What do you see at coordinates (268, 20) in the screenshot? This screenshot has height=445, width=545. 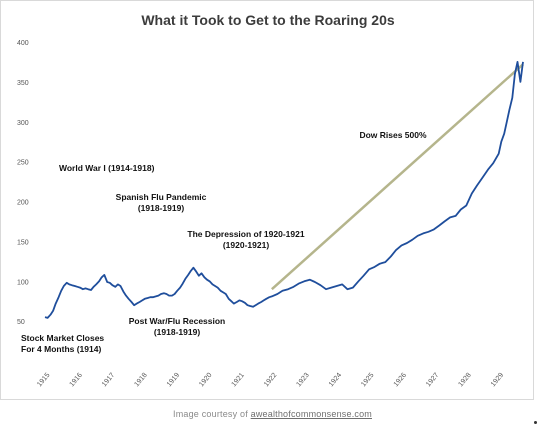 I see `chart-title: What it Took to Get to the Roaring 20s` at bounding box center [268, 20].